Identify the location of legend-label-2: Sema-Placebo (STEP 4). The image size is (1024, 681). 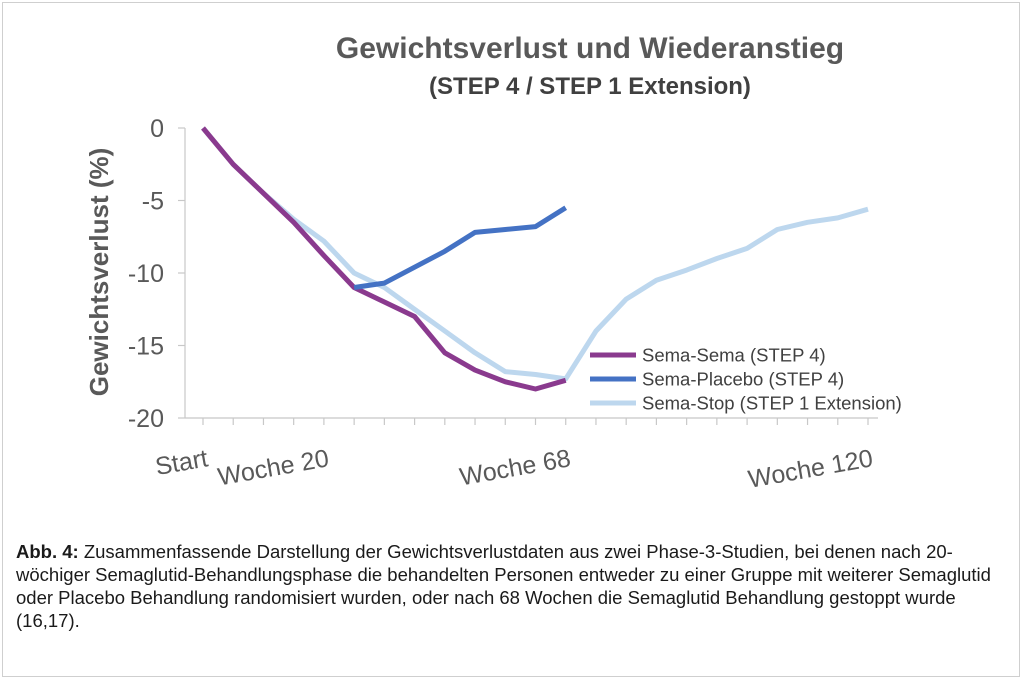
(743, 379).